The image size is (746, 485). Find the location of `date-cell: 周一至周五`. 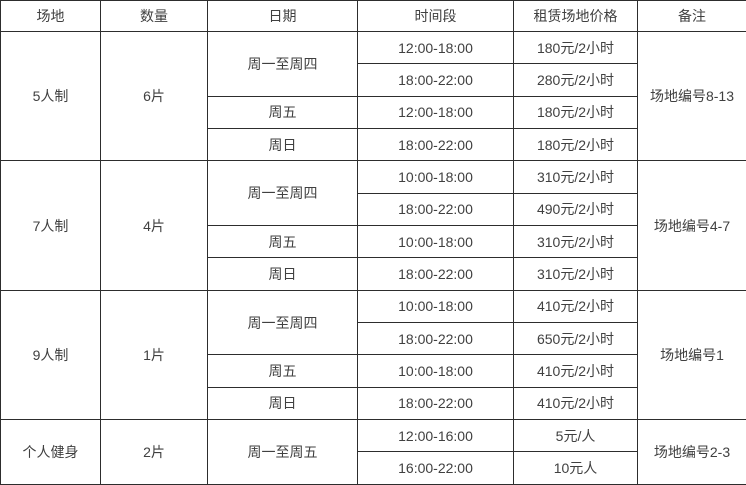

date-cell: 周一至周五 is located at coordinates (282, 452).